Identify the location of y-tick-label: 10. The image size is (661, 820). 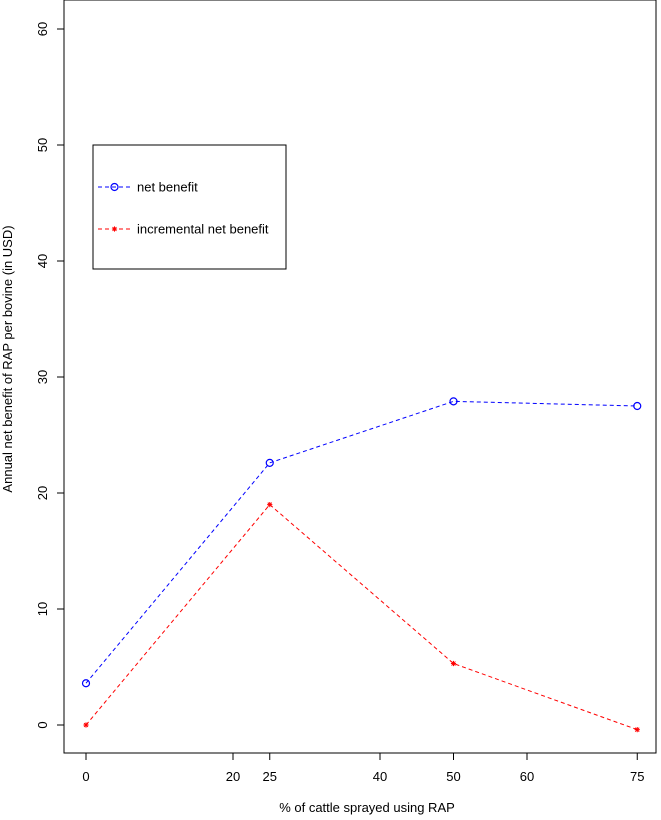
(42, 609).